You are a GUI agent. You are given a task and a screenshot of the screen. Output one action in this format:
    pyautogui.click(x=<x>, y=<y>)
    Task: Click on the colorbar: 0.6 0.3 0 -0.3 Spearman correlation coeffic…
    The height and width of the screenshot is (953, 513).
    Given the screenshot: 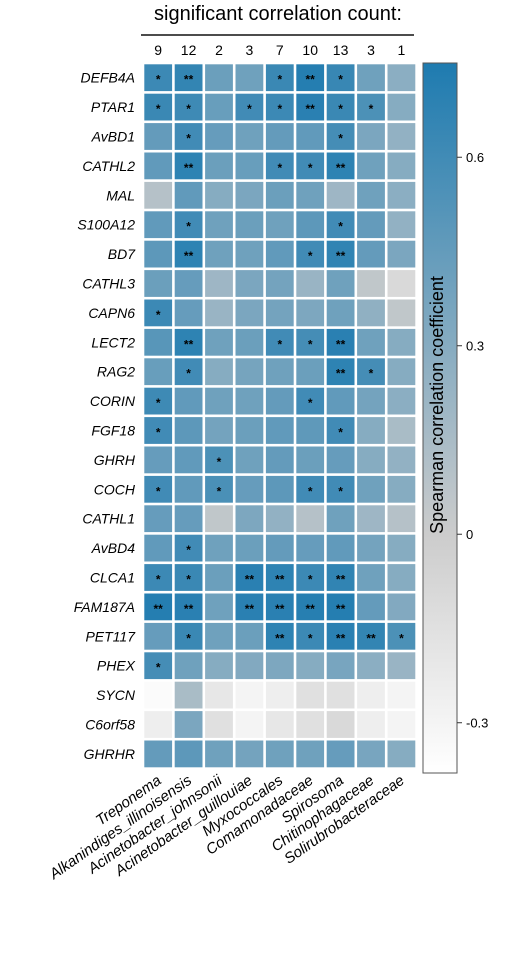 What is the action you would take?
    pyautogui.click(x=455, y=418)
    